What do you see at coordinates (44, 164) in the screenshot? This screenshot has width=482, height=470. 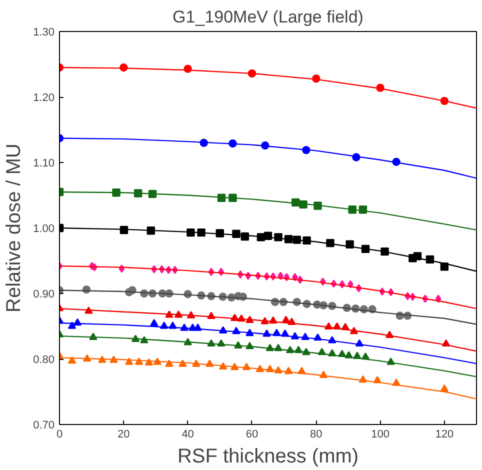 I see `y-tick-label: 1.10` at bounding box center [44, 164].